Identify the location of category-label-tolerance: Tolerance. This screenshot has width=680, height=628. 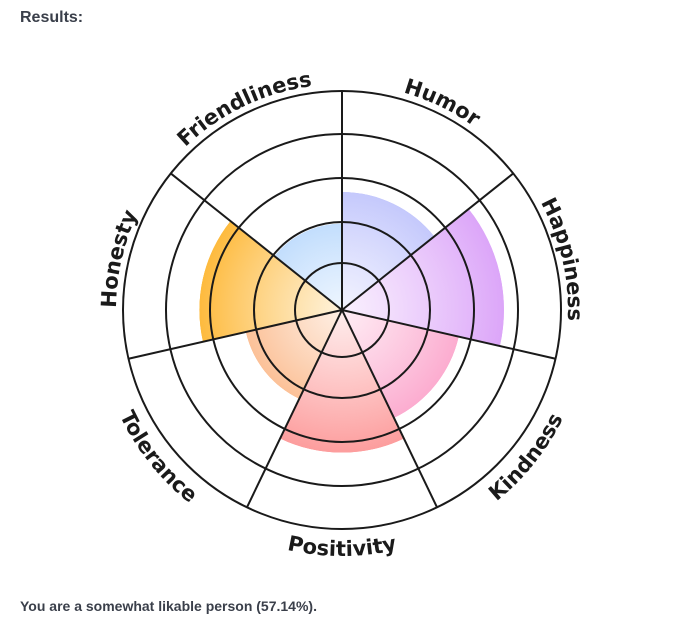
(158, 457).